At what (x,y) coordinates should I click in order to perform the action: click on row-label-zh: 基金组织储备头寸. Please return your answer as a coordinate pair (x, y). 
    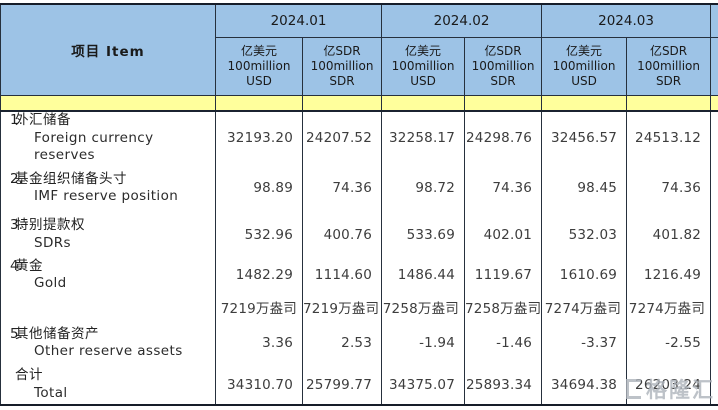
    Looking at the image, I should click on (71, 178).